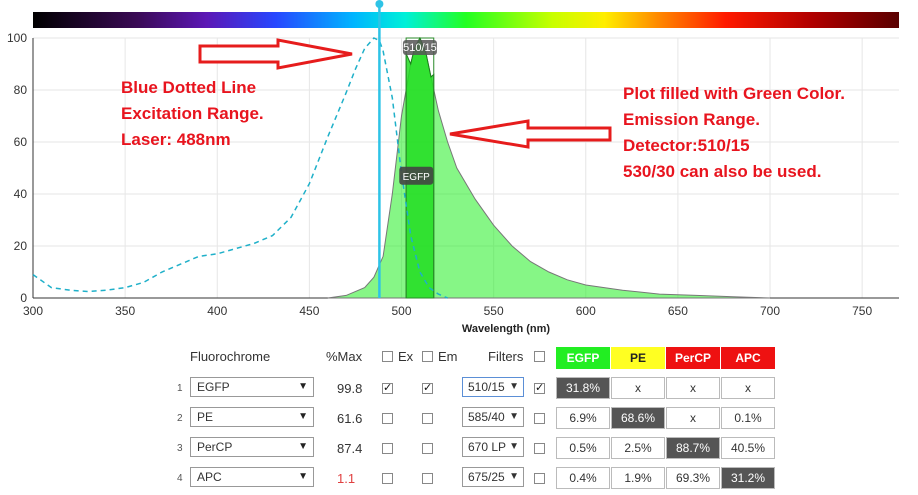  I want to click on pmax-value: 87.4, so click(350, 448).